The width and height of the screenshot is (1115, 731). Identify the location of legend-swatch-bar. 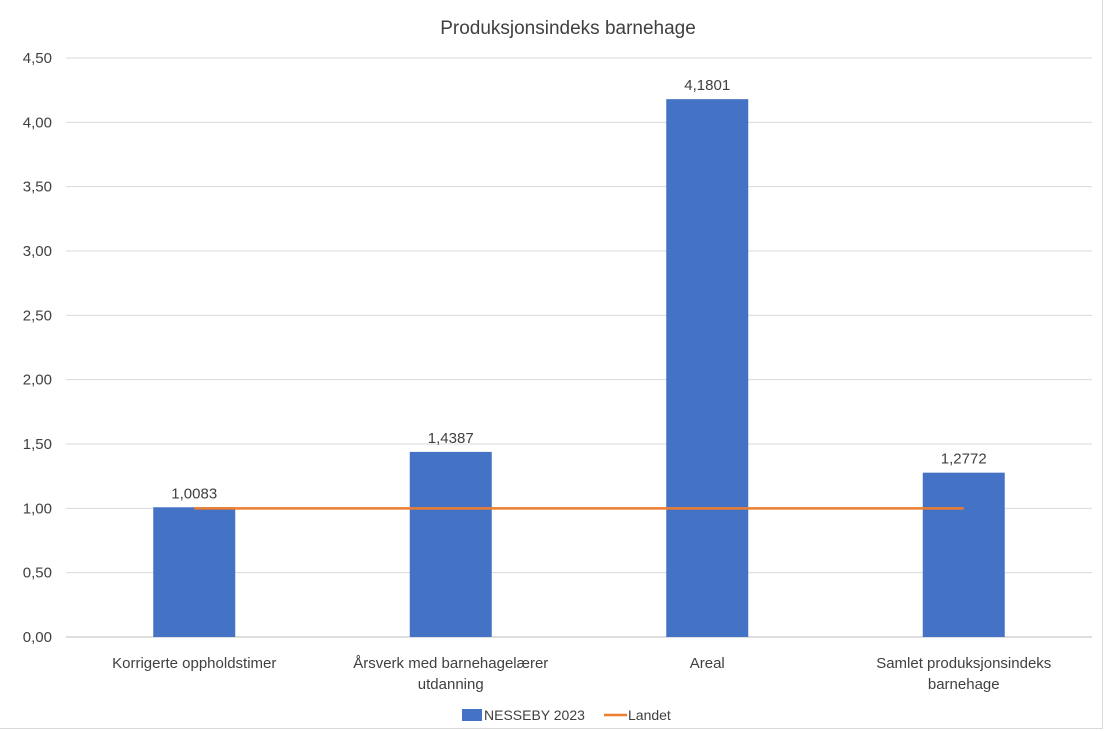
(472, 715).